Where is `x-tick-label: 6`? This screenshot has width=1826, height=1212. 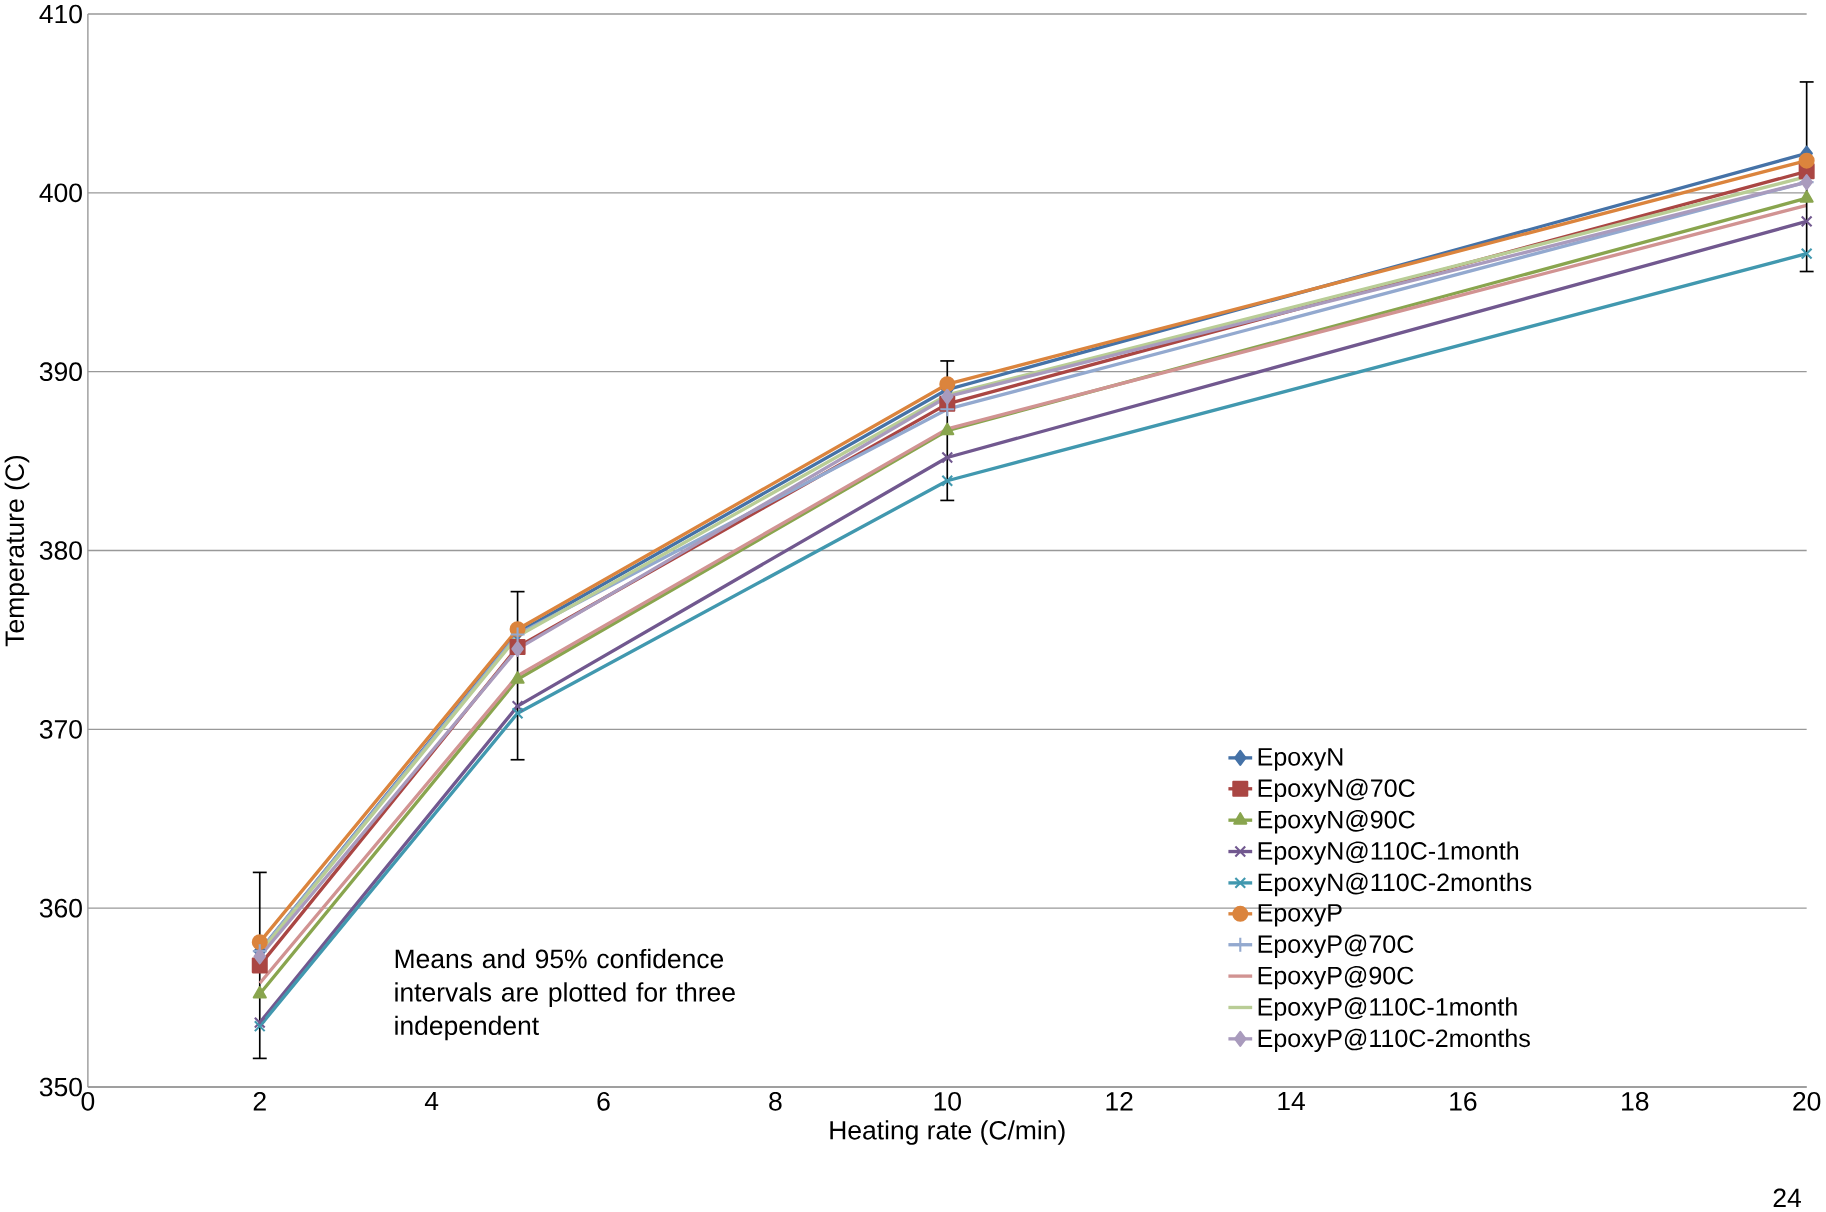 x-tick-label: 6 is located at coordinates (603, 1101).